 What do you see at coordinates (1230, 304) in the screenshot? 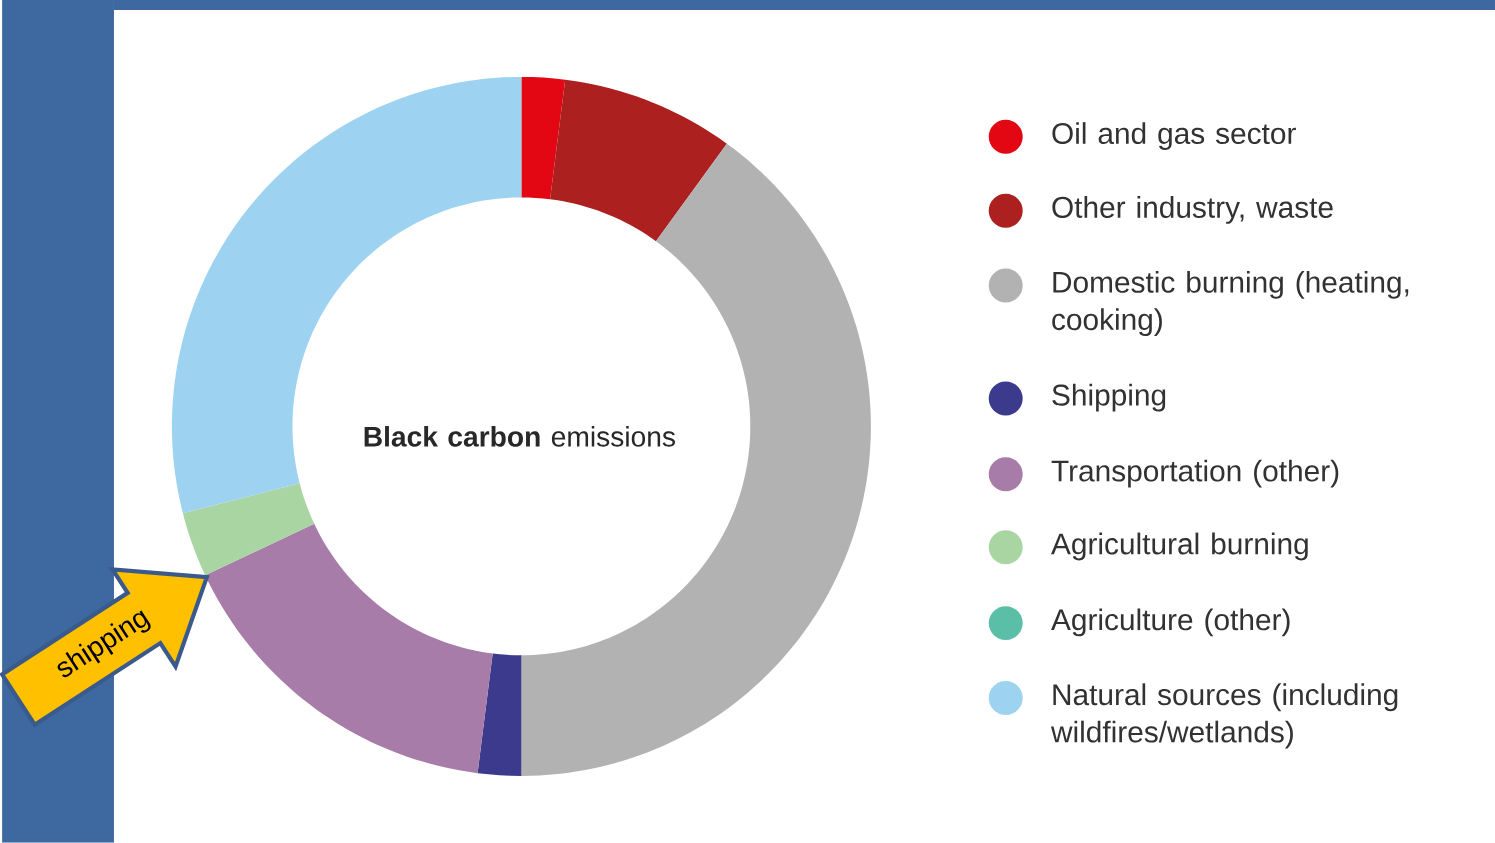
I see `legend-label: Domestic burning (heating, cooking)` at bounding box center [1230, 304].